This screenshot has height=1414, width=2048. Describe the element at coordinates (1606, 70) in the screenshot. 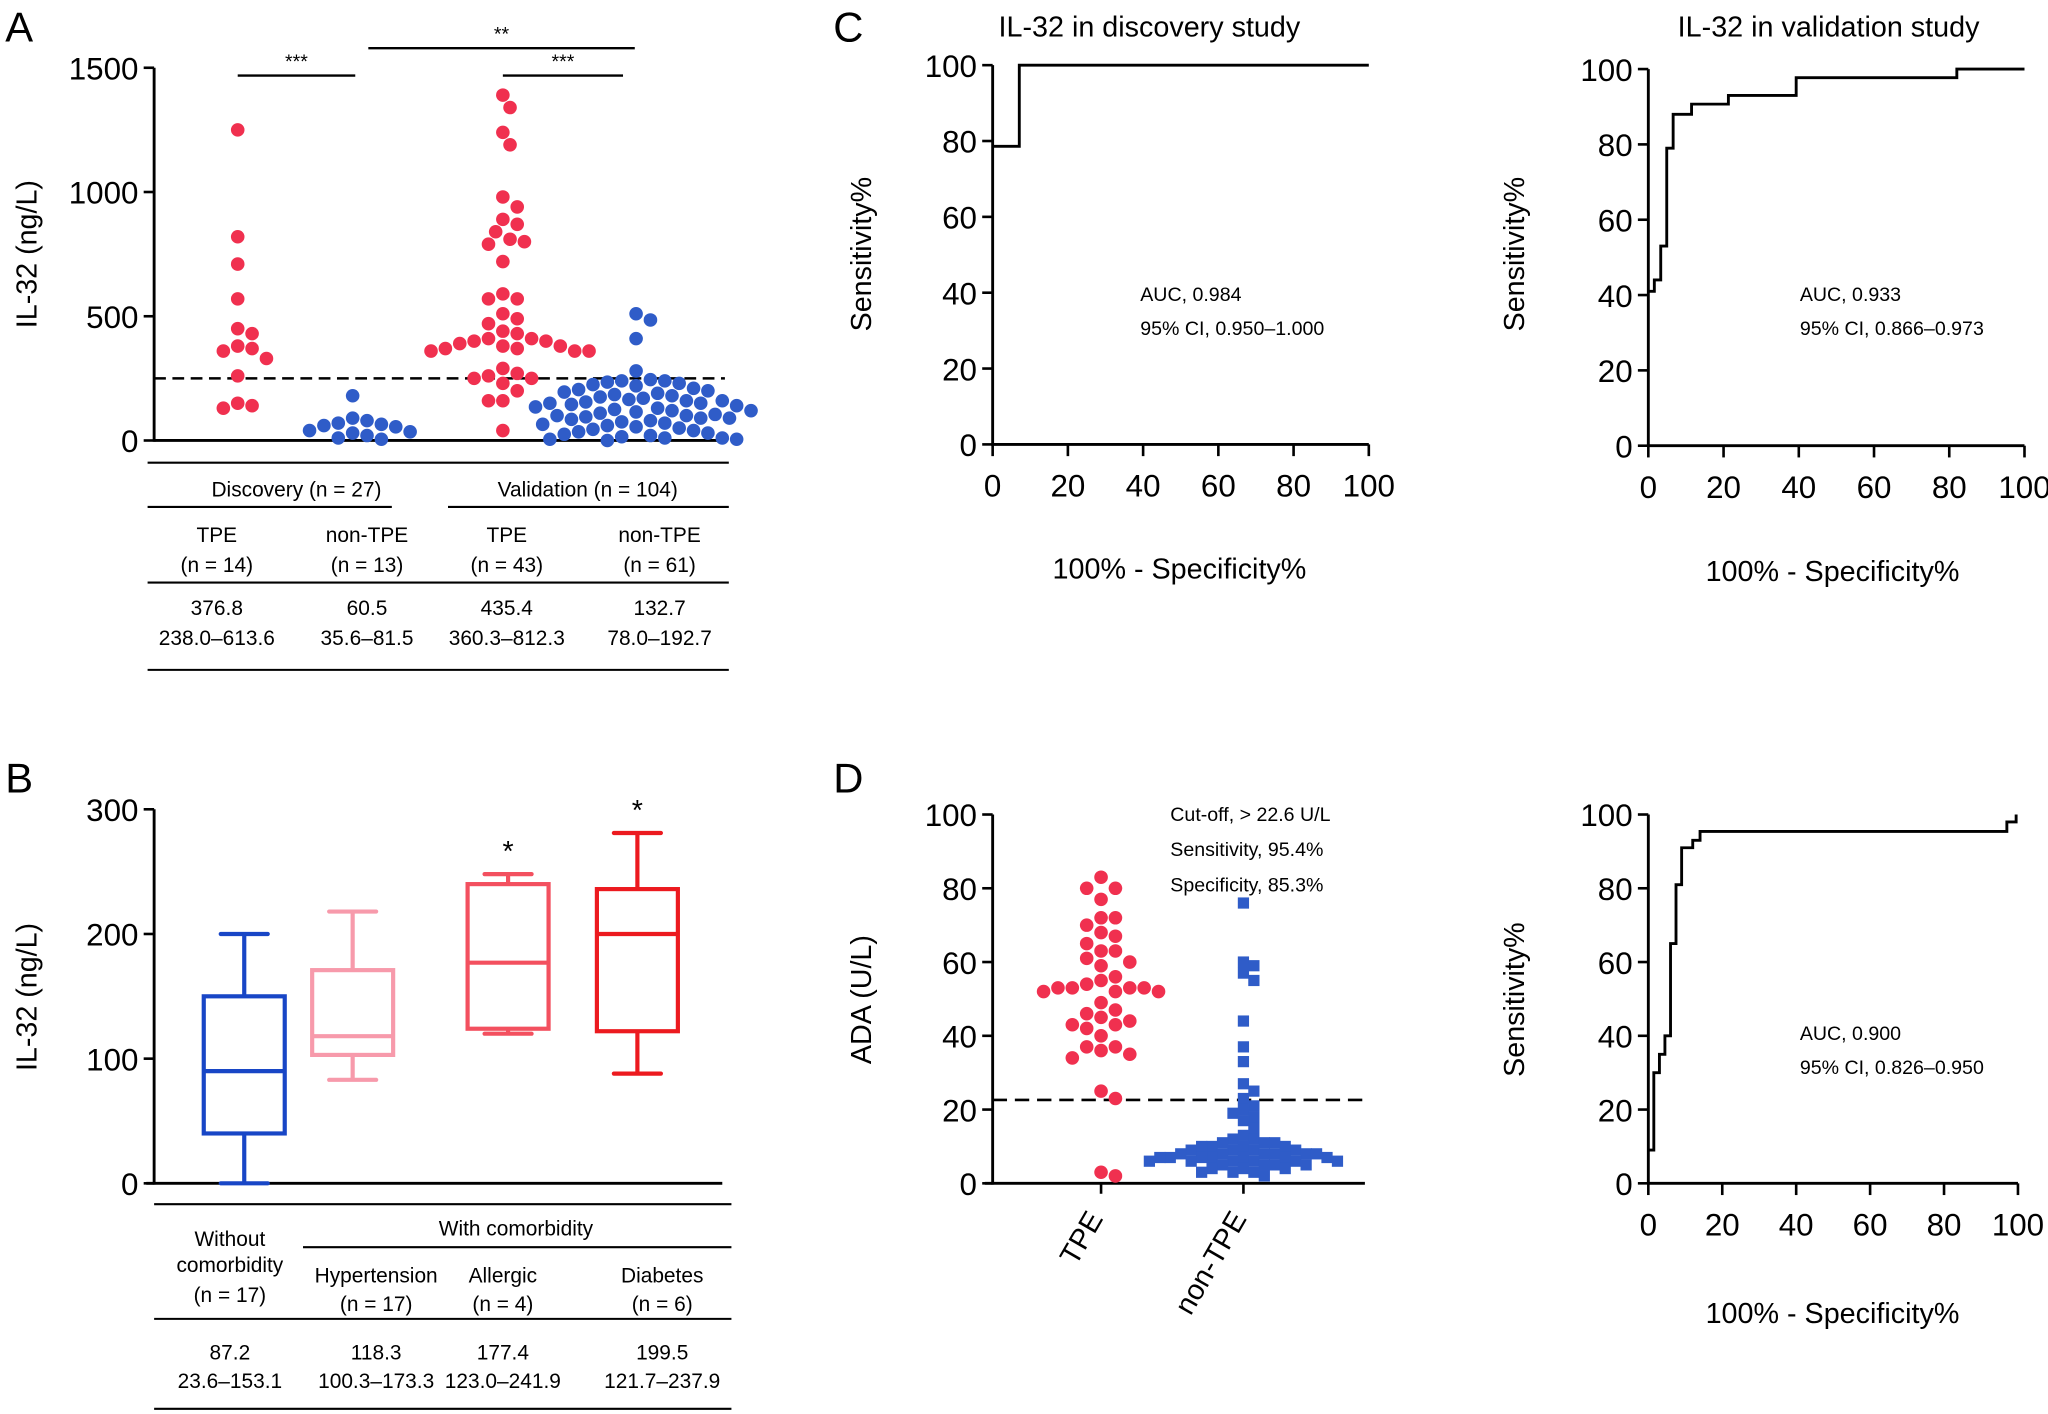

I see `c2-y-tick-label: 100` at that location.